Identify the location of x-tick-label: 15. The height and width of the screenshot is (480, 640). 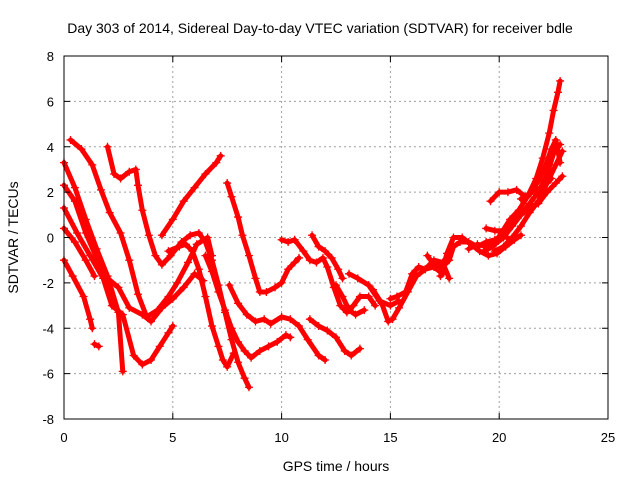
(390, 437).